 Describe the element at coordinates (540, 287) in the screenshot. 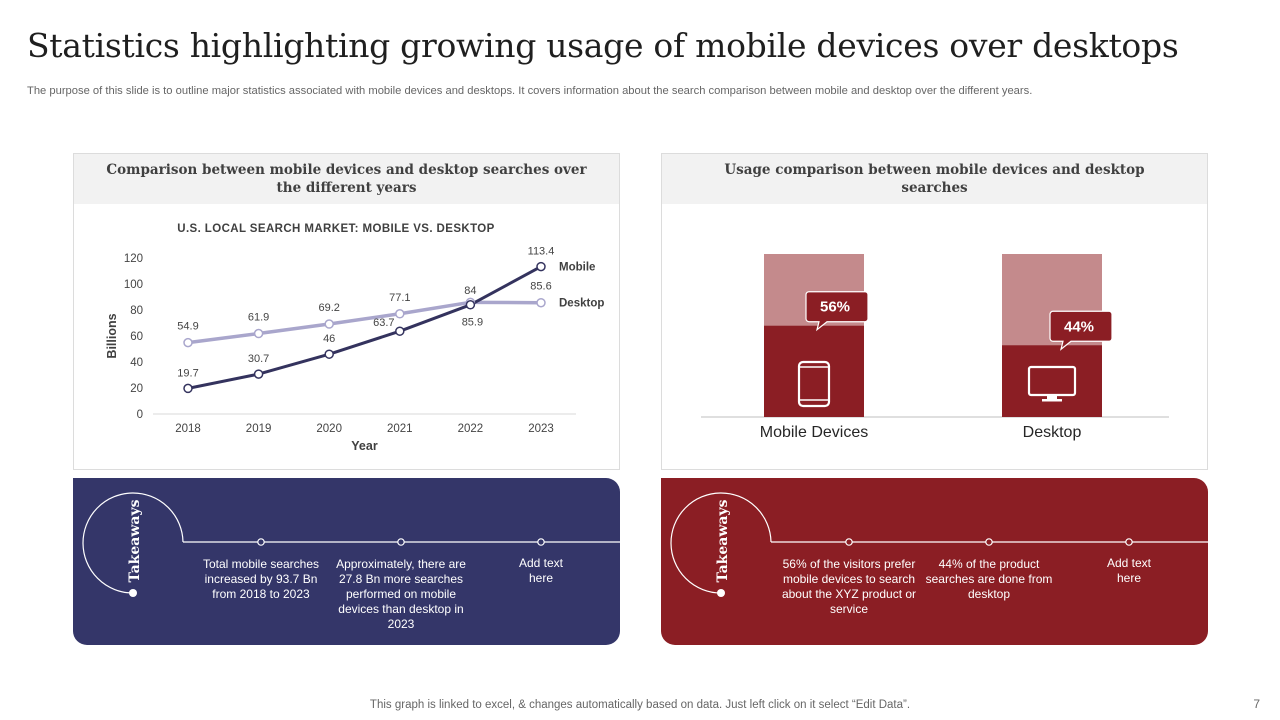

I see `data-label: 85.6` at that location.